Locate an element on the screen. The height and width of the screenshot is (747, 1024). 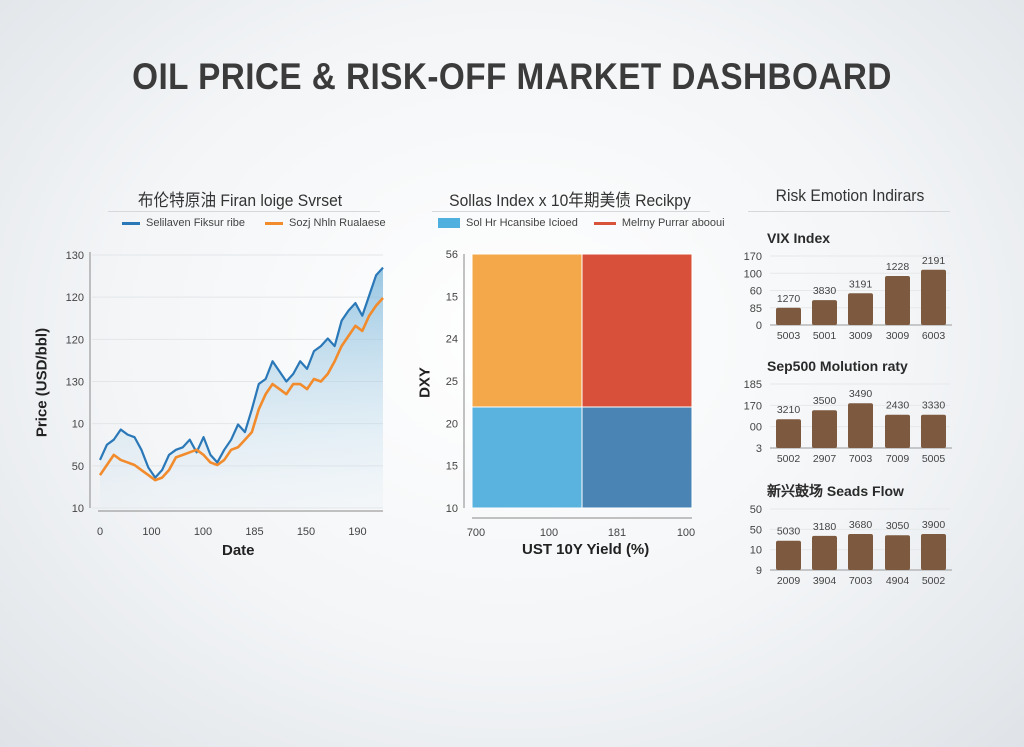
risk-panel-title: Risk Emotion Indirars is located at coordinates (850, 195).